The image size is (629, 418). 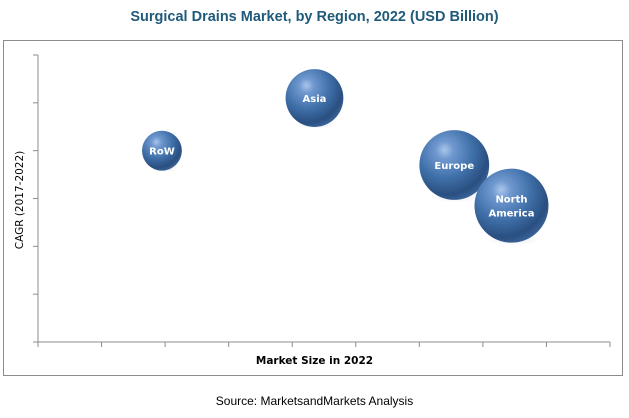 I want to click on x-axis-label: Market Size in 2022, so click(x=314, y=361).